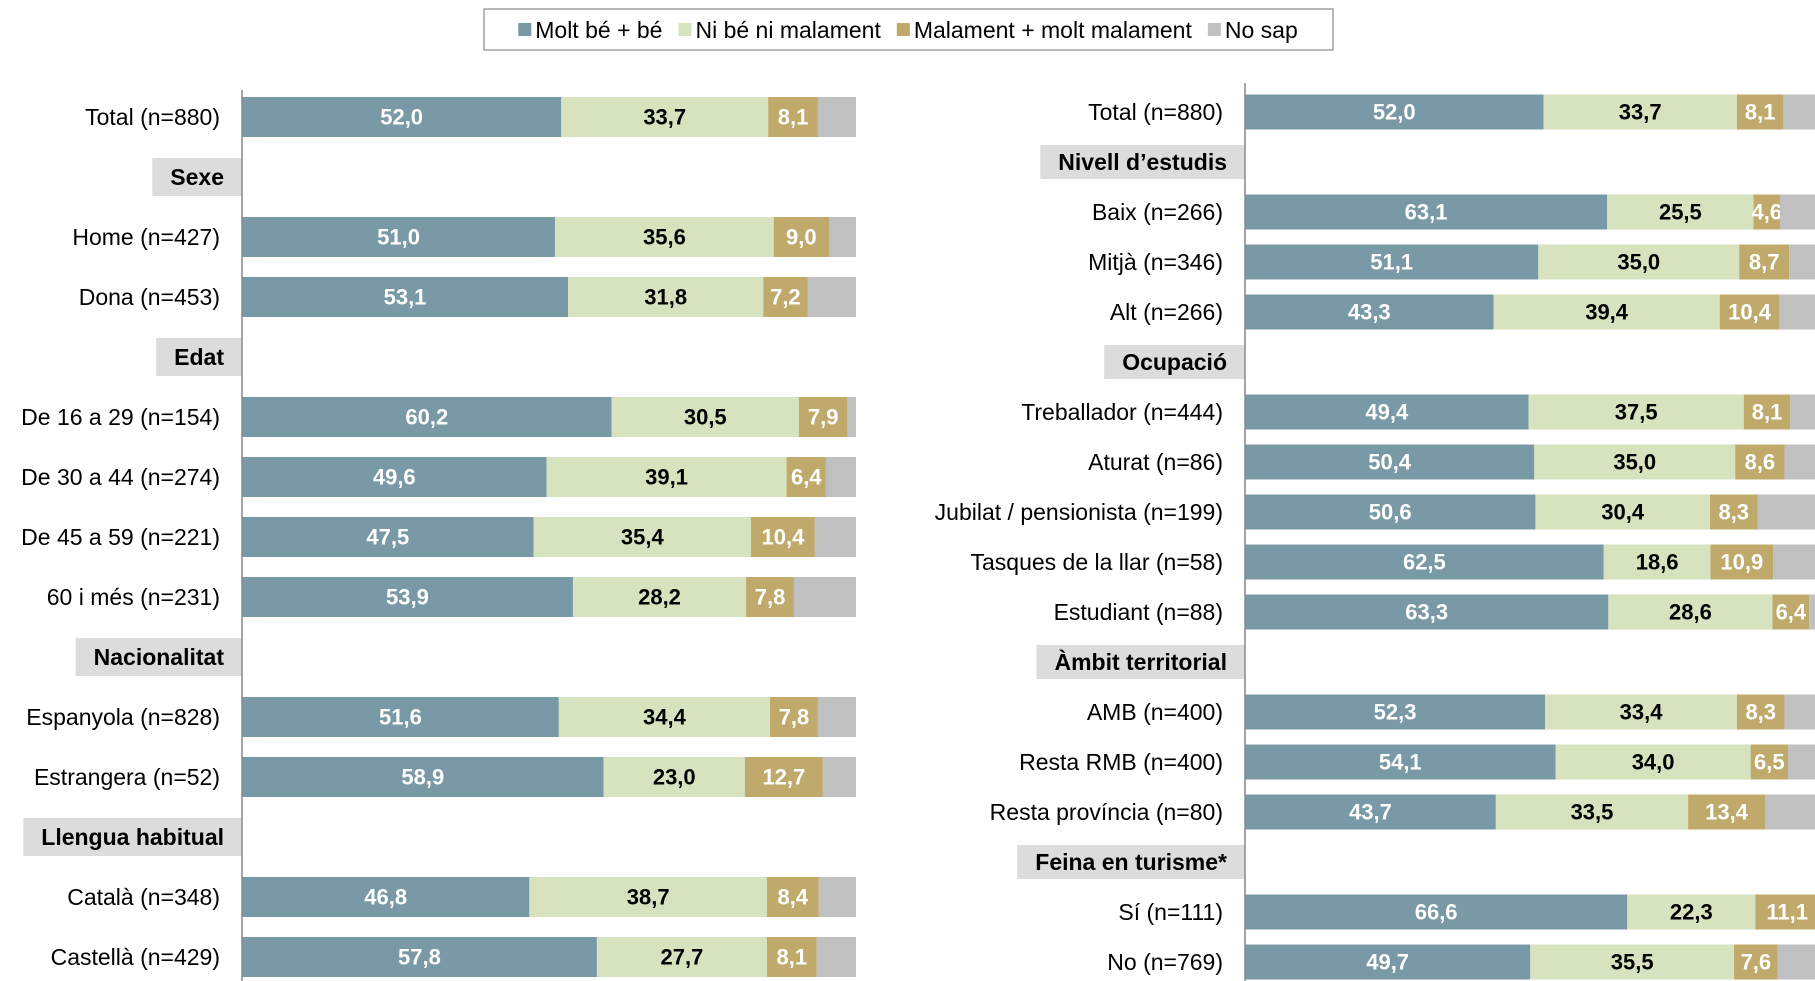 The height and width of the screenshot is (981, 1815). What do you see at coordinates (682, 957) in the screenshot?
I see `value-label: 27,7` at bounding box center [682, 957].